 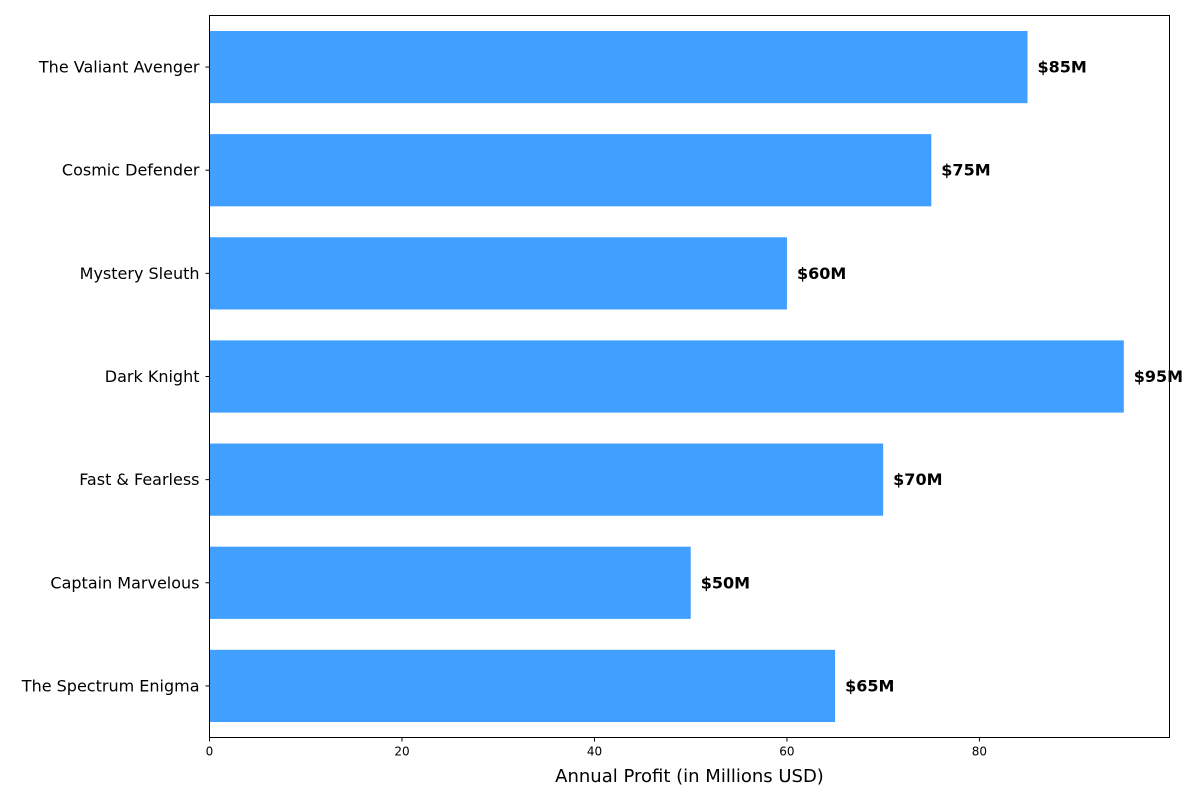 I want to click on category-label: Cosmic Defender, so click(x=131, y=170).